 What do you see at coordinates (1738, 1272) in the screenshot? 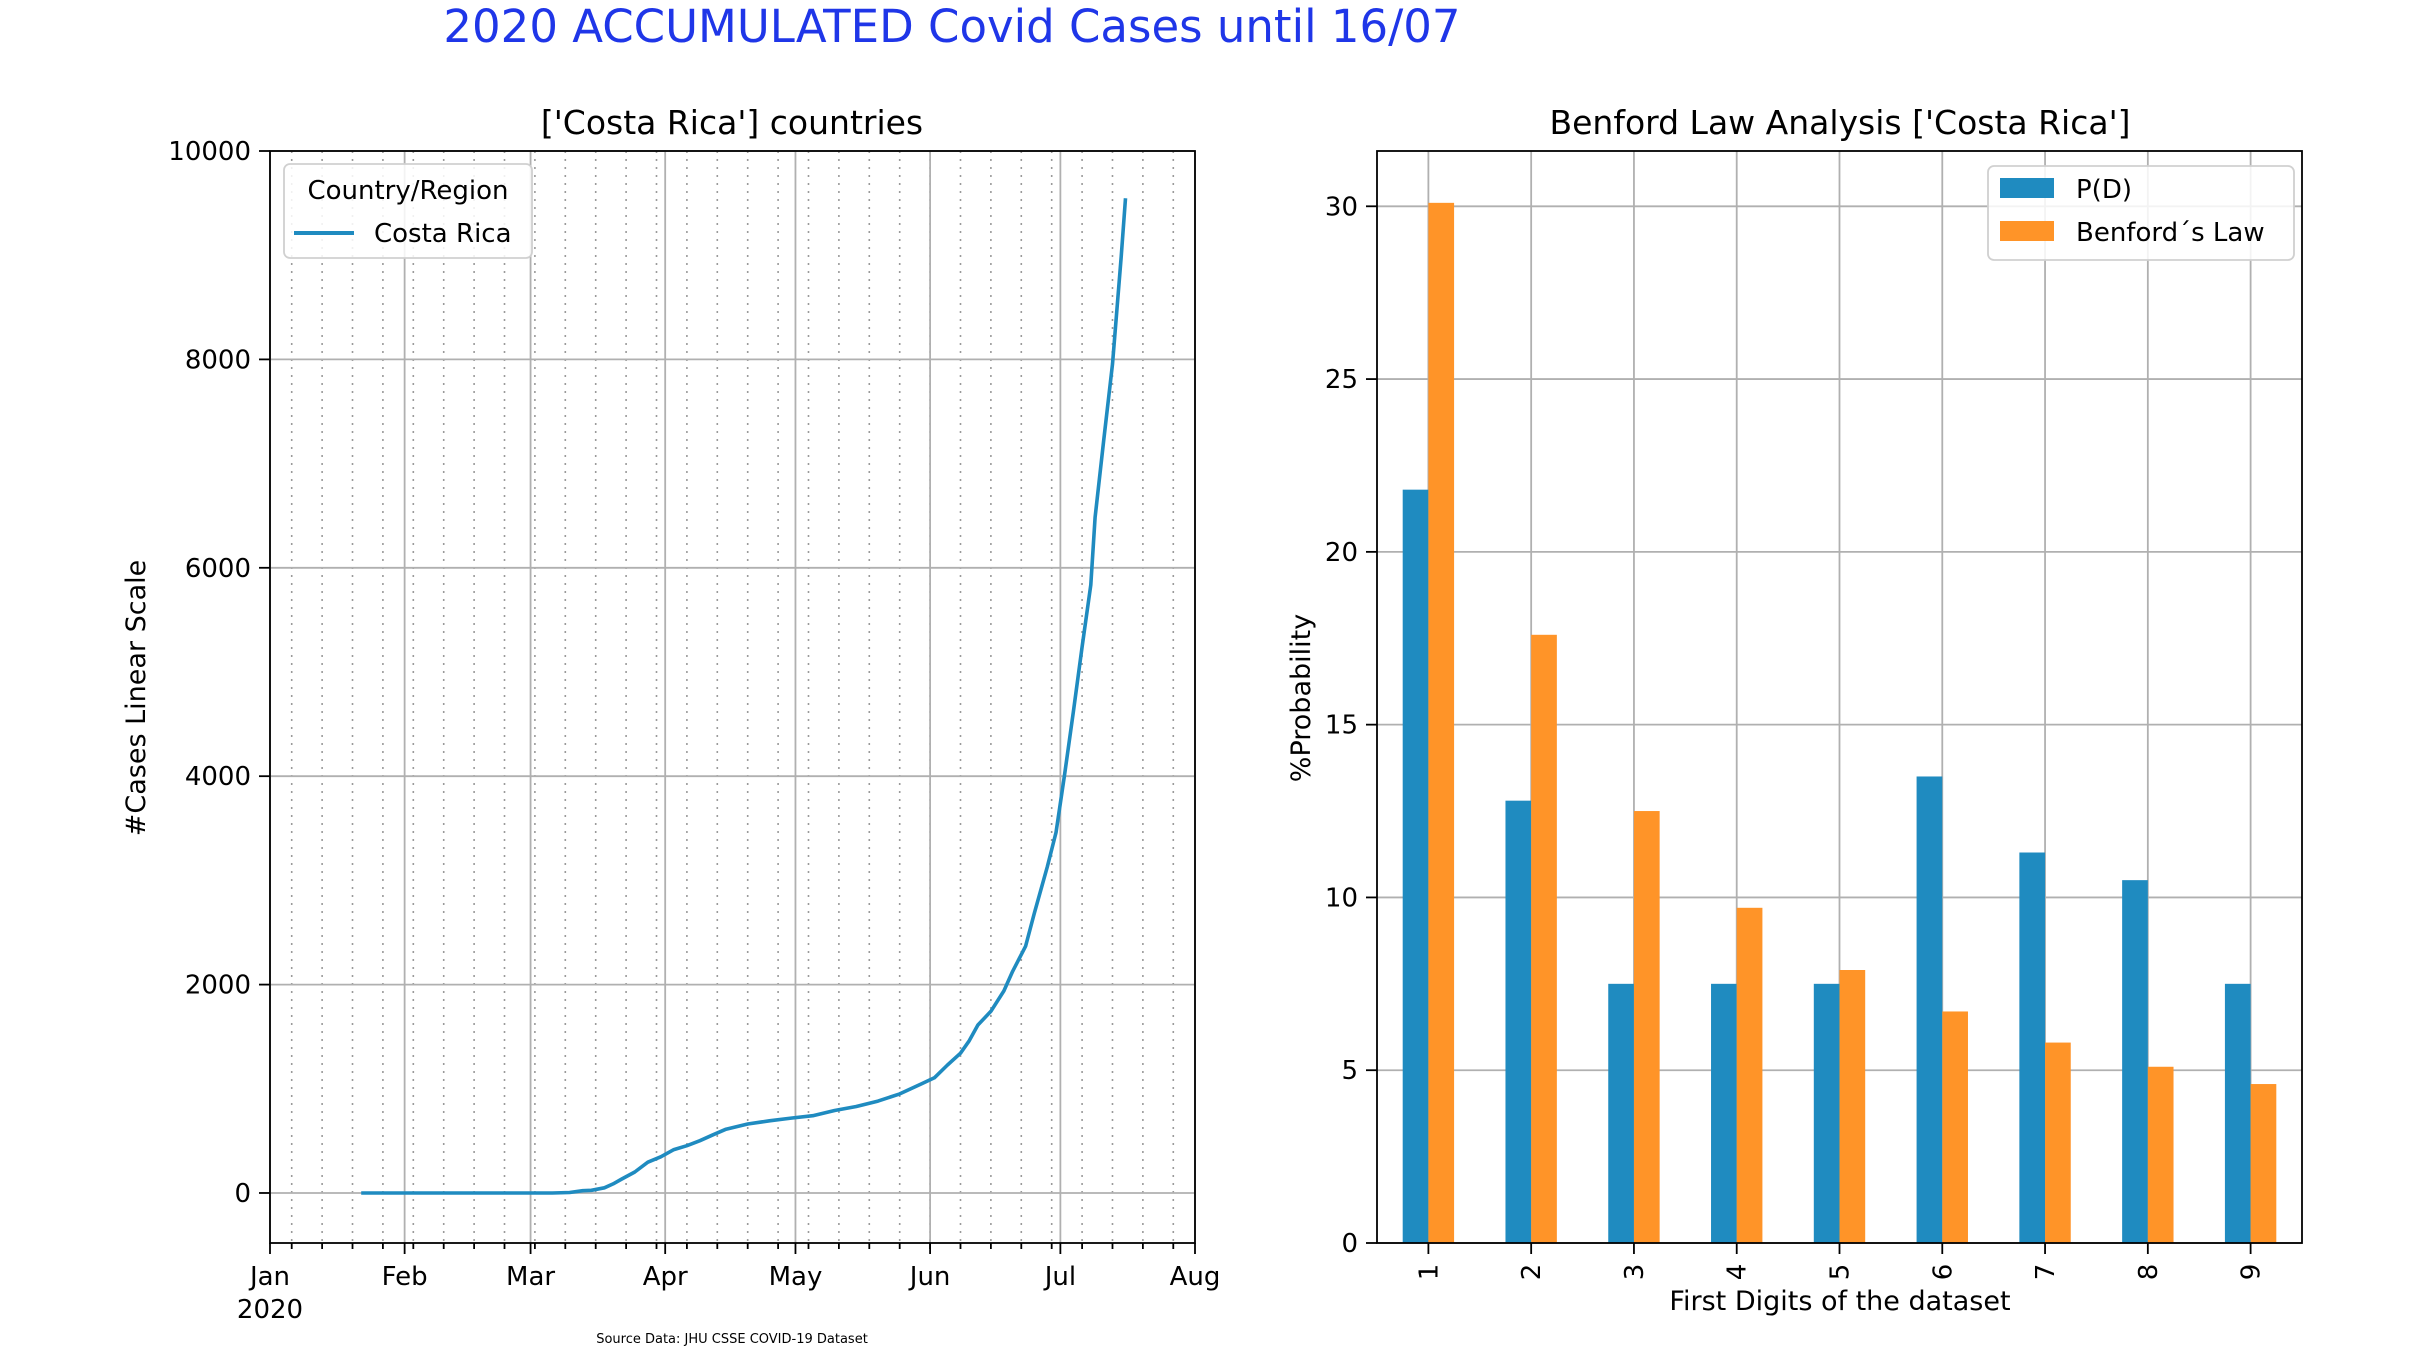
I see `x-tick-label: 4` at bounding box center [1738, 1272].